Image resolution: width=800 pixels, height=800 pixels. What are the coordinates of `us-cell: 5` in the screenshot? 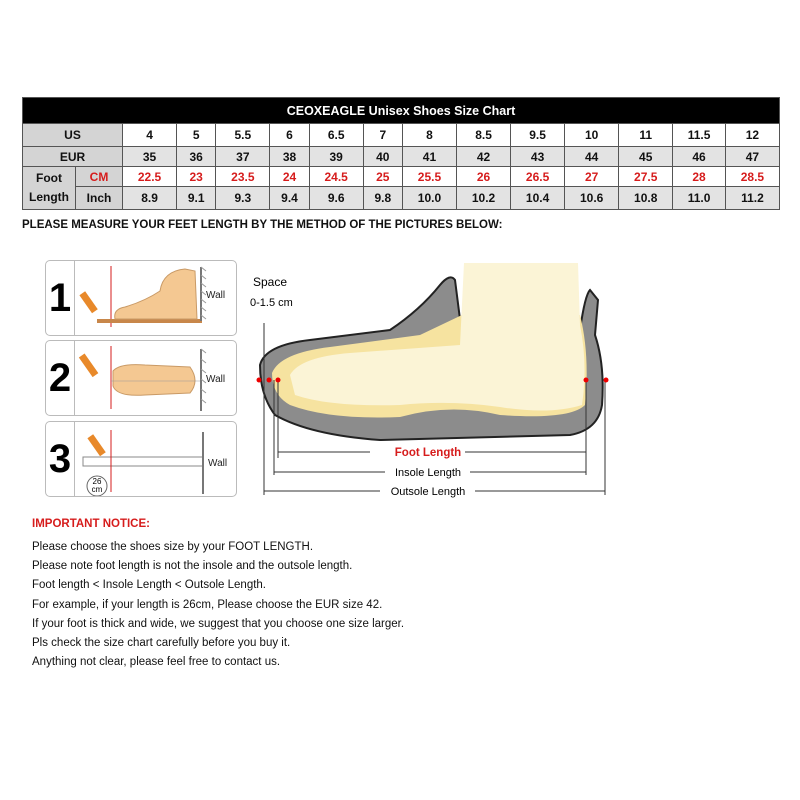 It's located at (196, 135).